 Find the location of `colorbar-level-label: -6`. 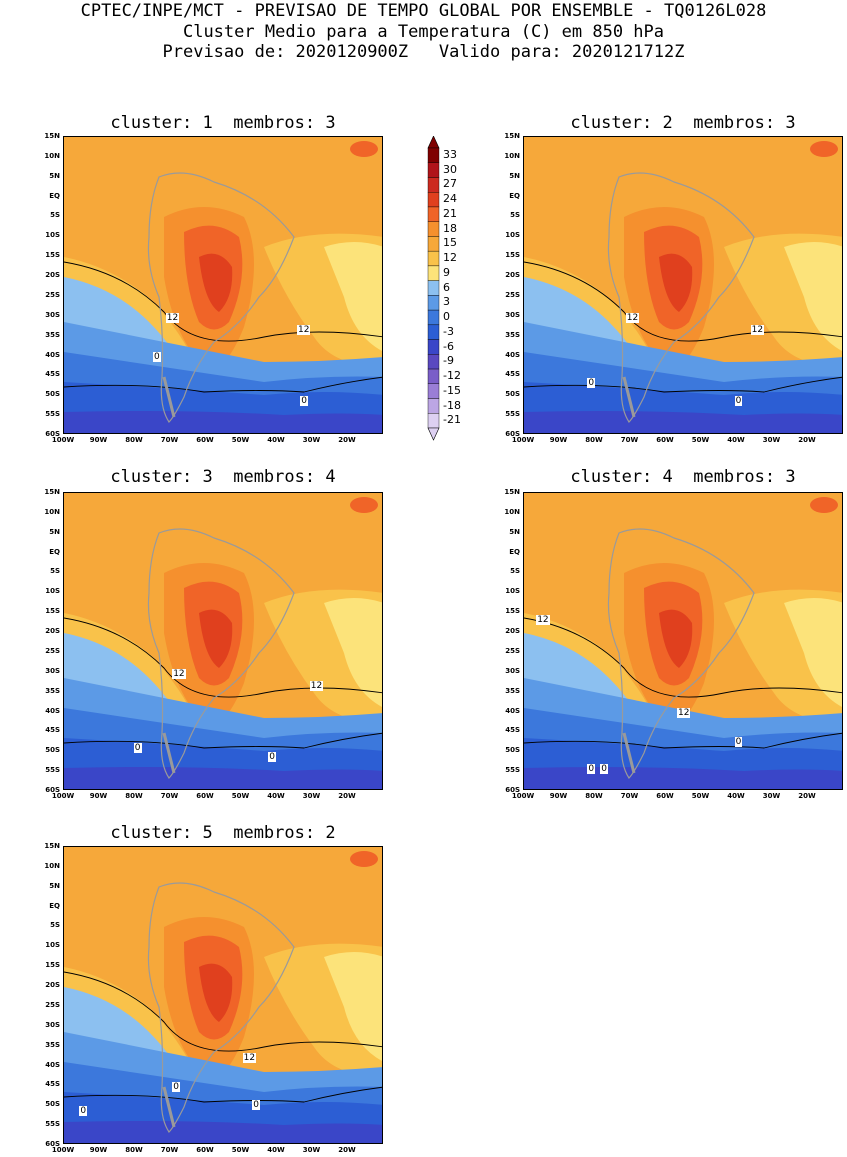

colorbar-level-label: -6 is located at coordinates (448, 346).